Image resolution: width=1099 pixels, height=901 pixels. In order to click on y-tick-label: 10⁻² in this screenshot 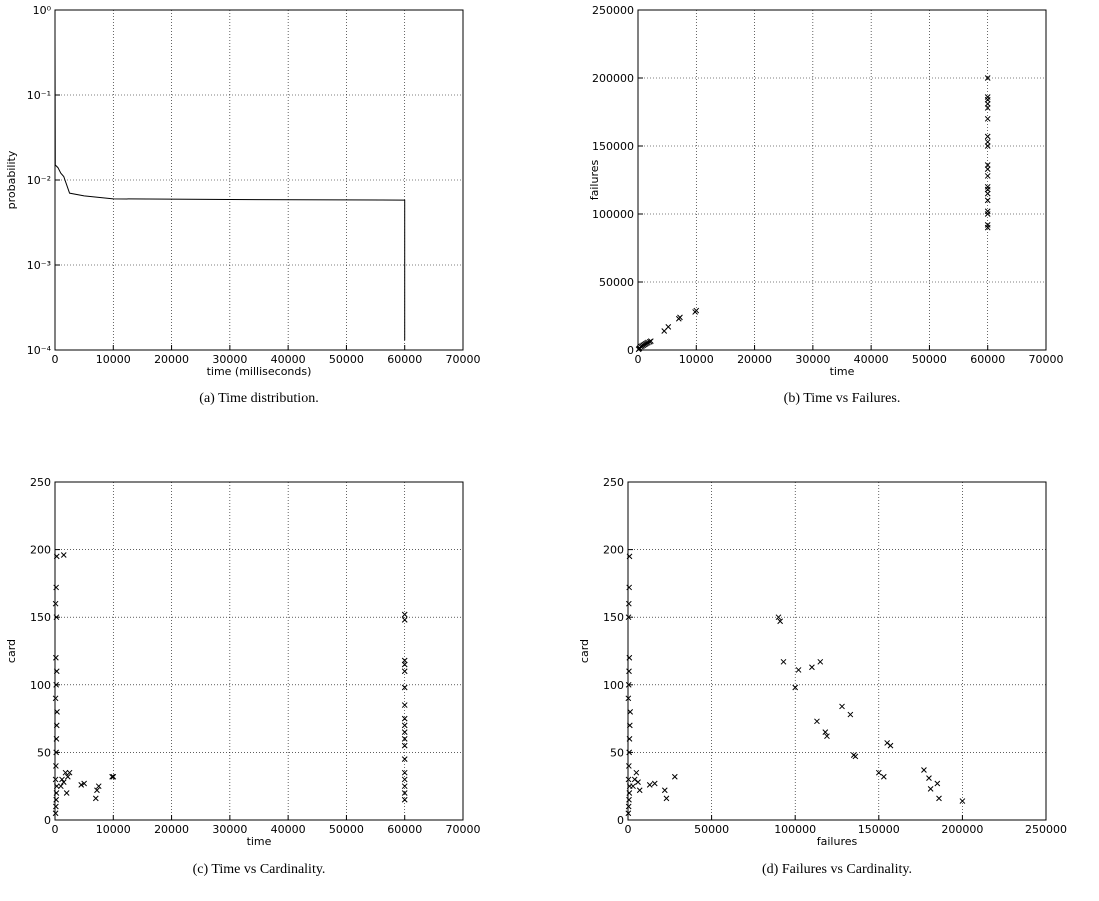, I will do `click(39, 180)`.